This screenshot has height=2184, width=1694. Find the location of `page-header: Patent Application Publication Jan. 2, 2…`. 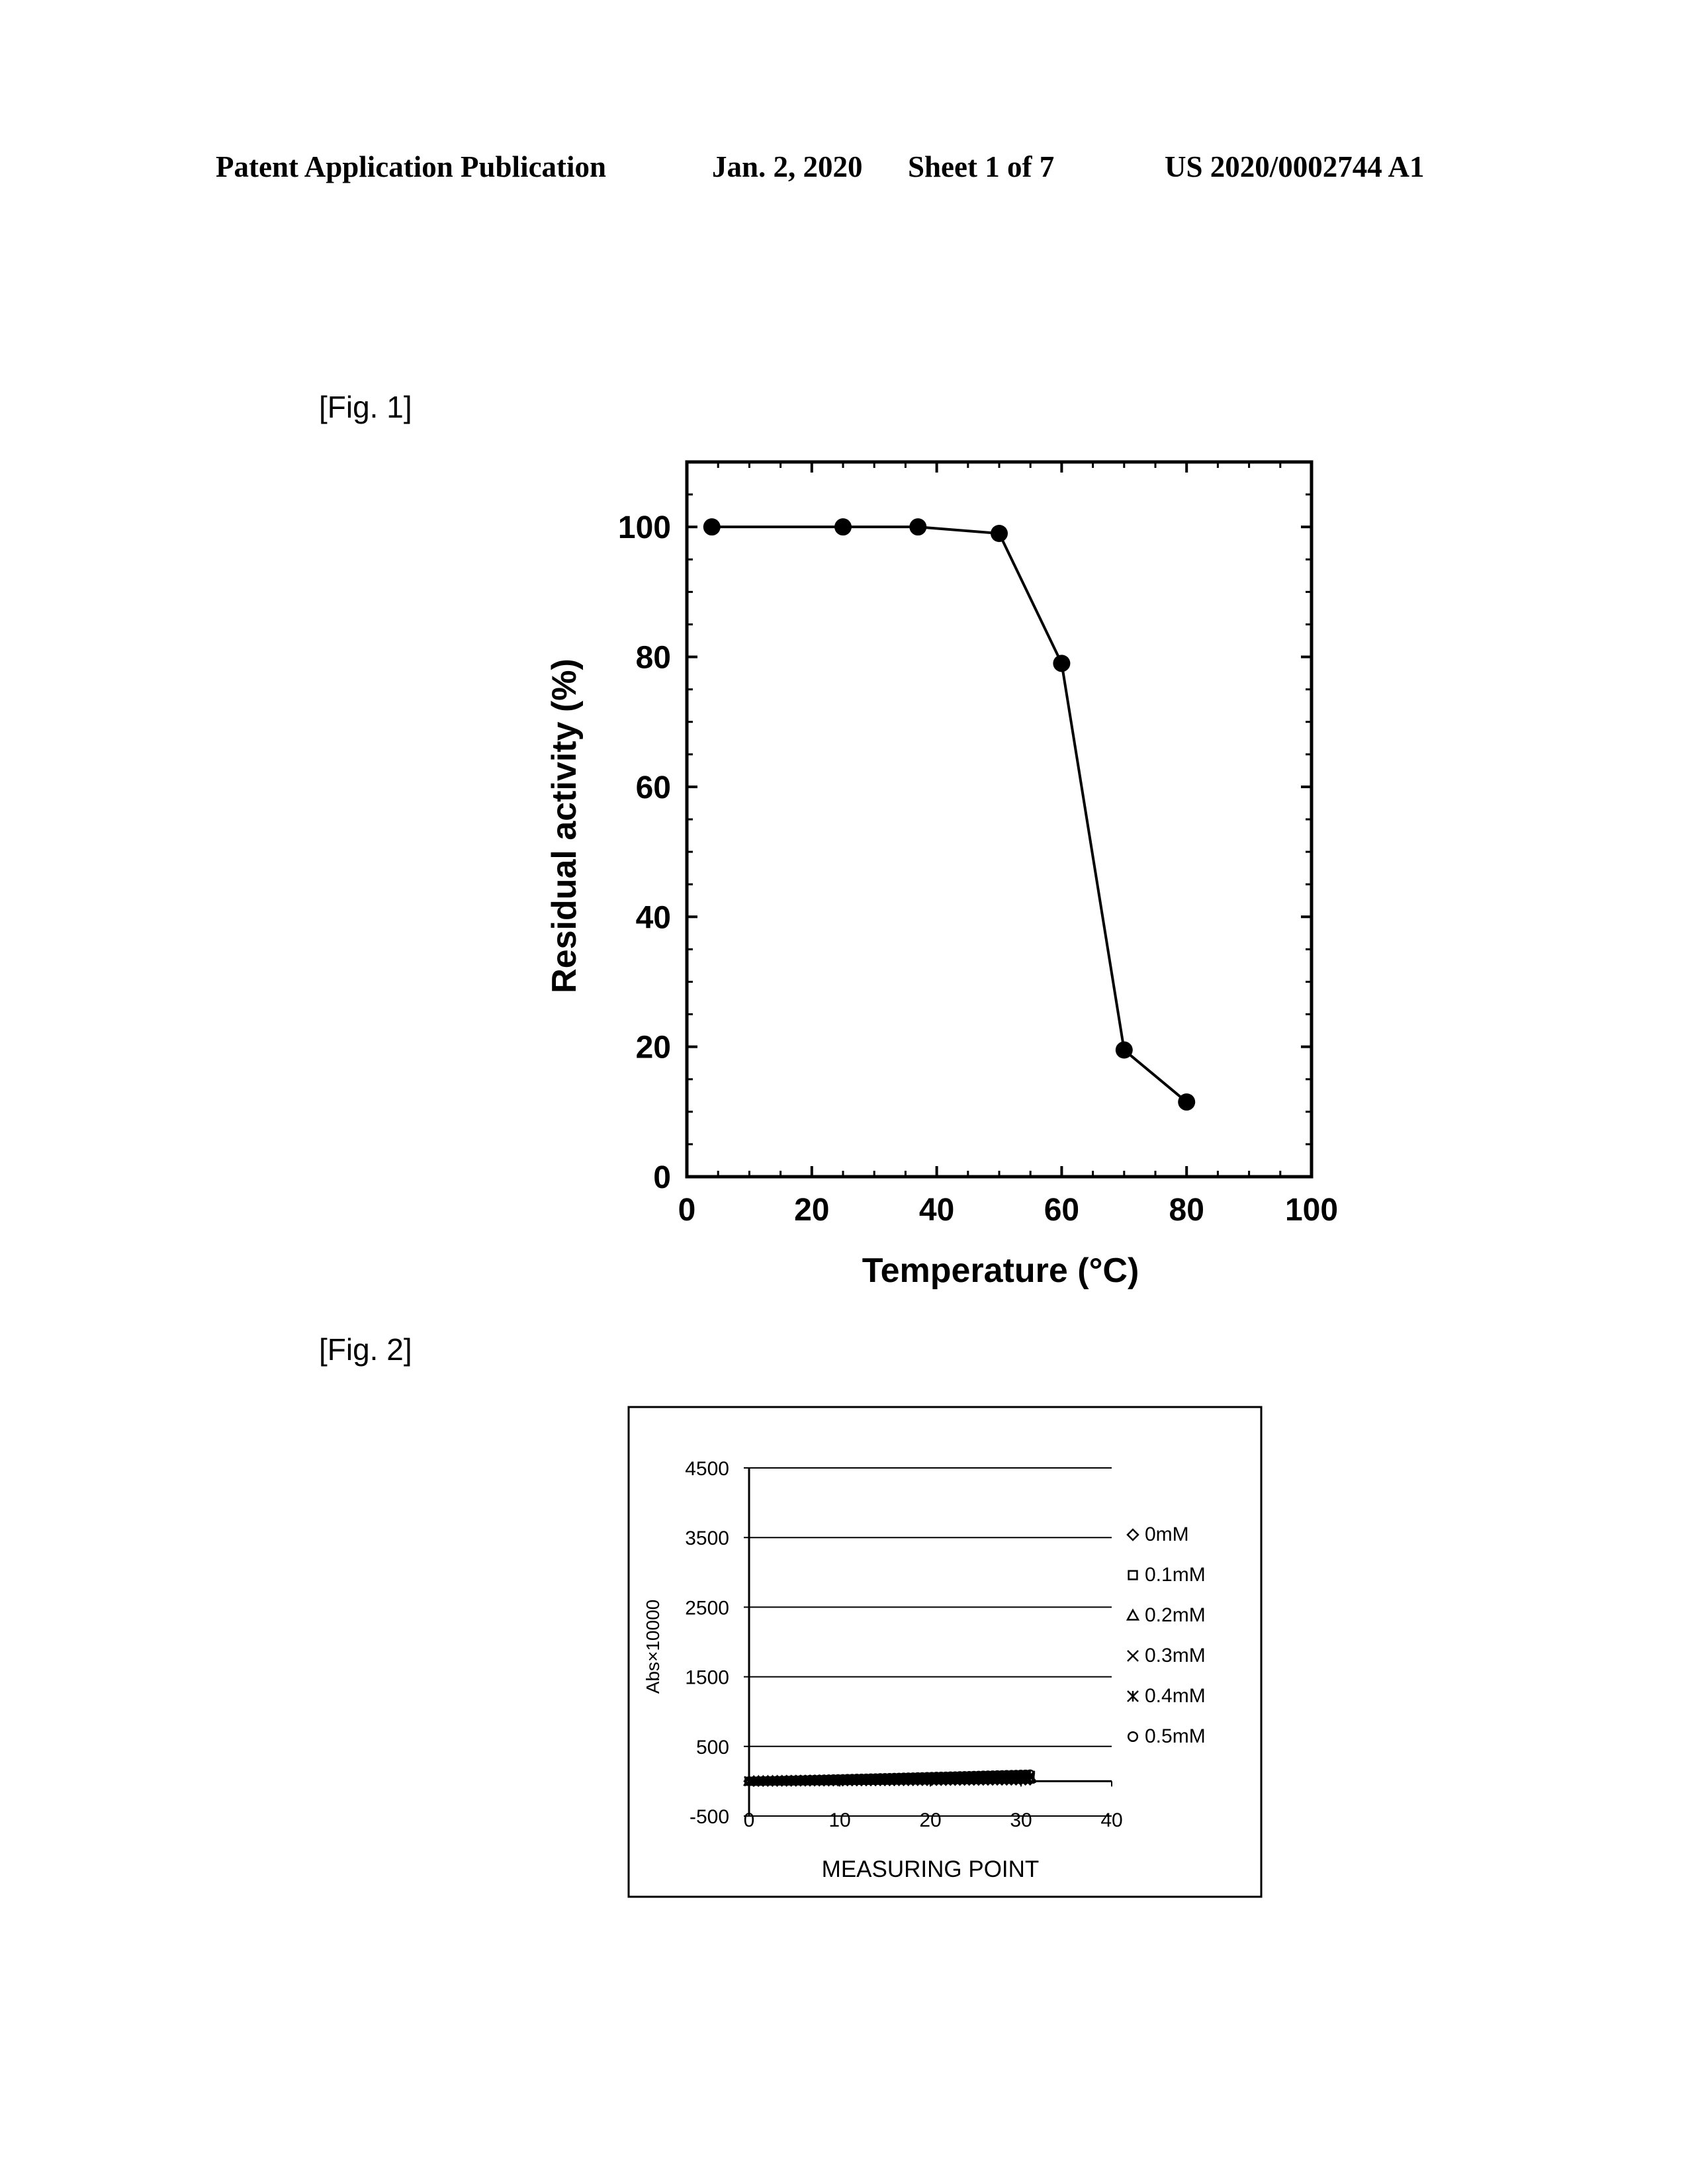

page-header: Patent Application Publication Jan. 2, 2… is located at coordinates (838, 170).